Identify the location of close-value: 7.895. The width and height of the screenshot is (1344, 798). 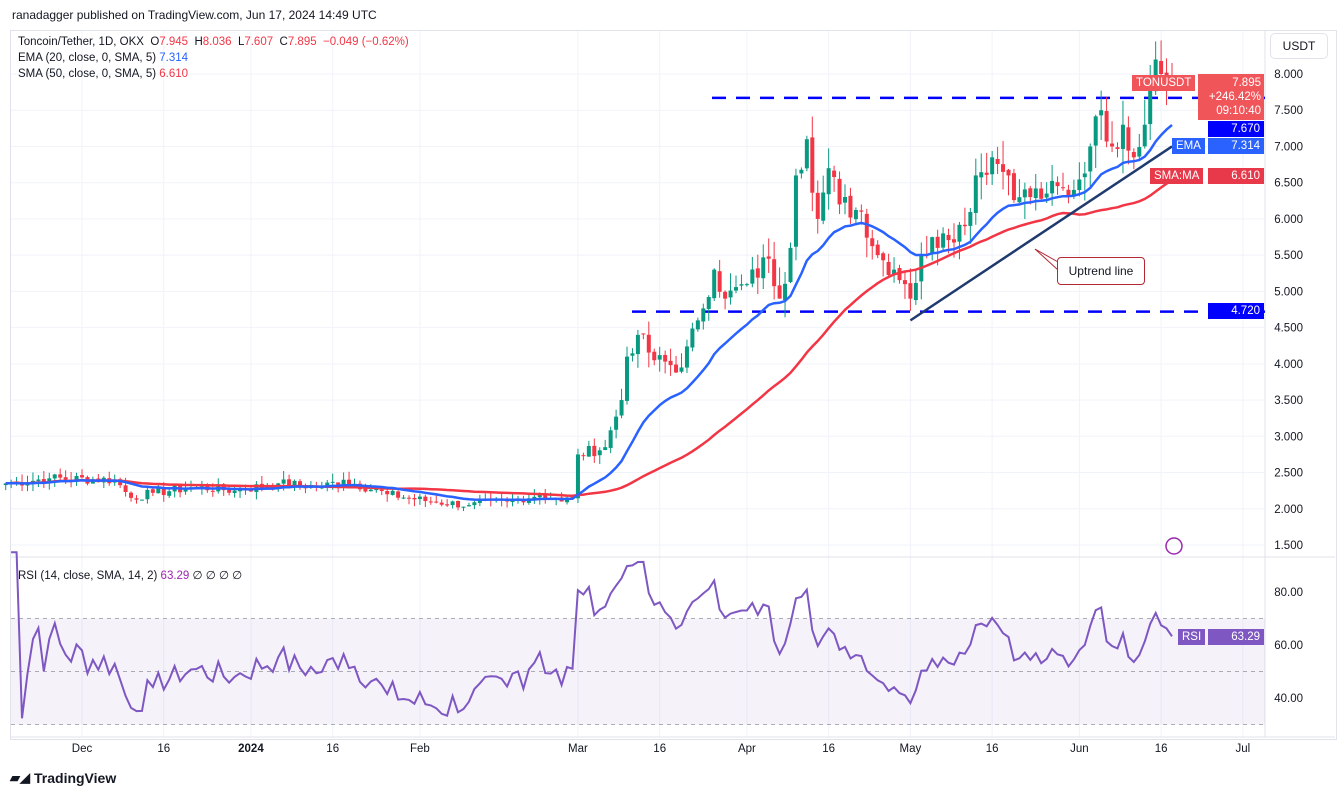
(302, 42).